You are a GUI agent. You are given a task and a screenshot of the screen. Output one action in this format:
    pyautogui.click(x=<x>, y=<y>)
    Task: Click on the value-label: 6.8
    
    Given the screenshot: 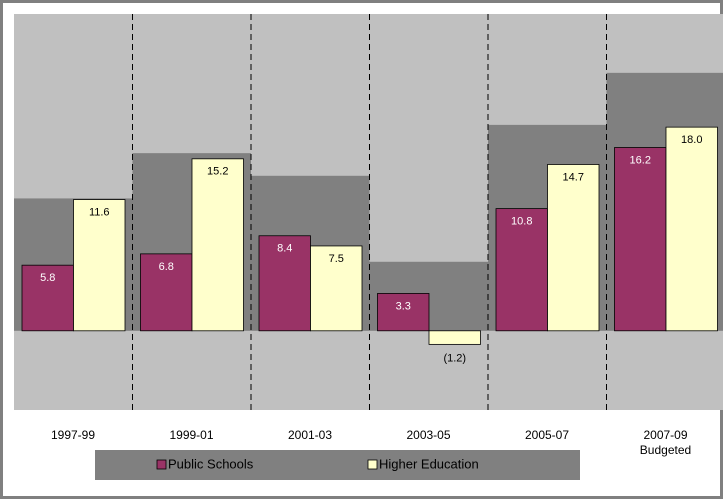 What is the action you would take?
    pyautogui.click(x=166, y=267)
    